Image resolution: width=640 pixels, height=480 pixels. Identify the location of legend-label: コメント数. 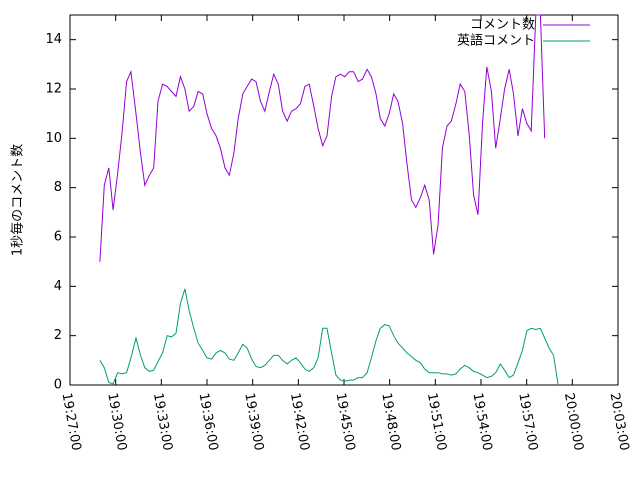
(502, 25).